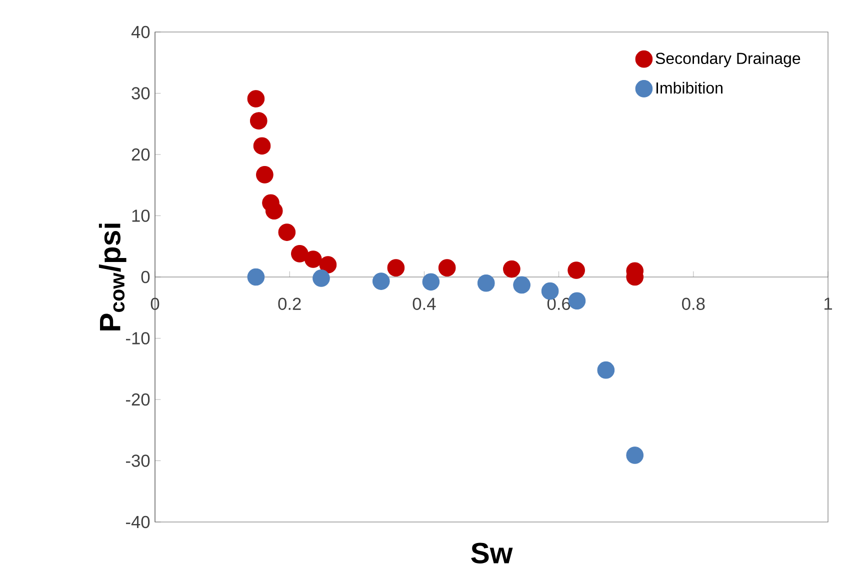 The height and width of the screenshot is (578, 845). I want to click on y-tick-label: -10, so click(138, 338).